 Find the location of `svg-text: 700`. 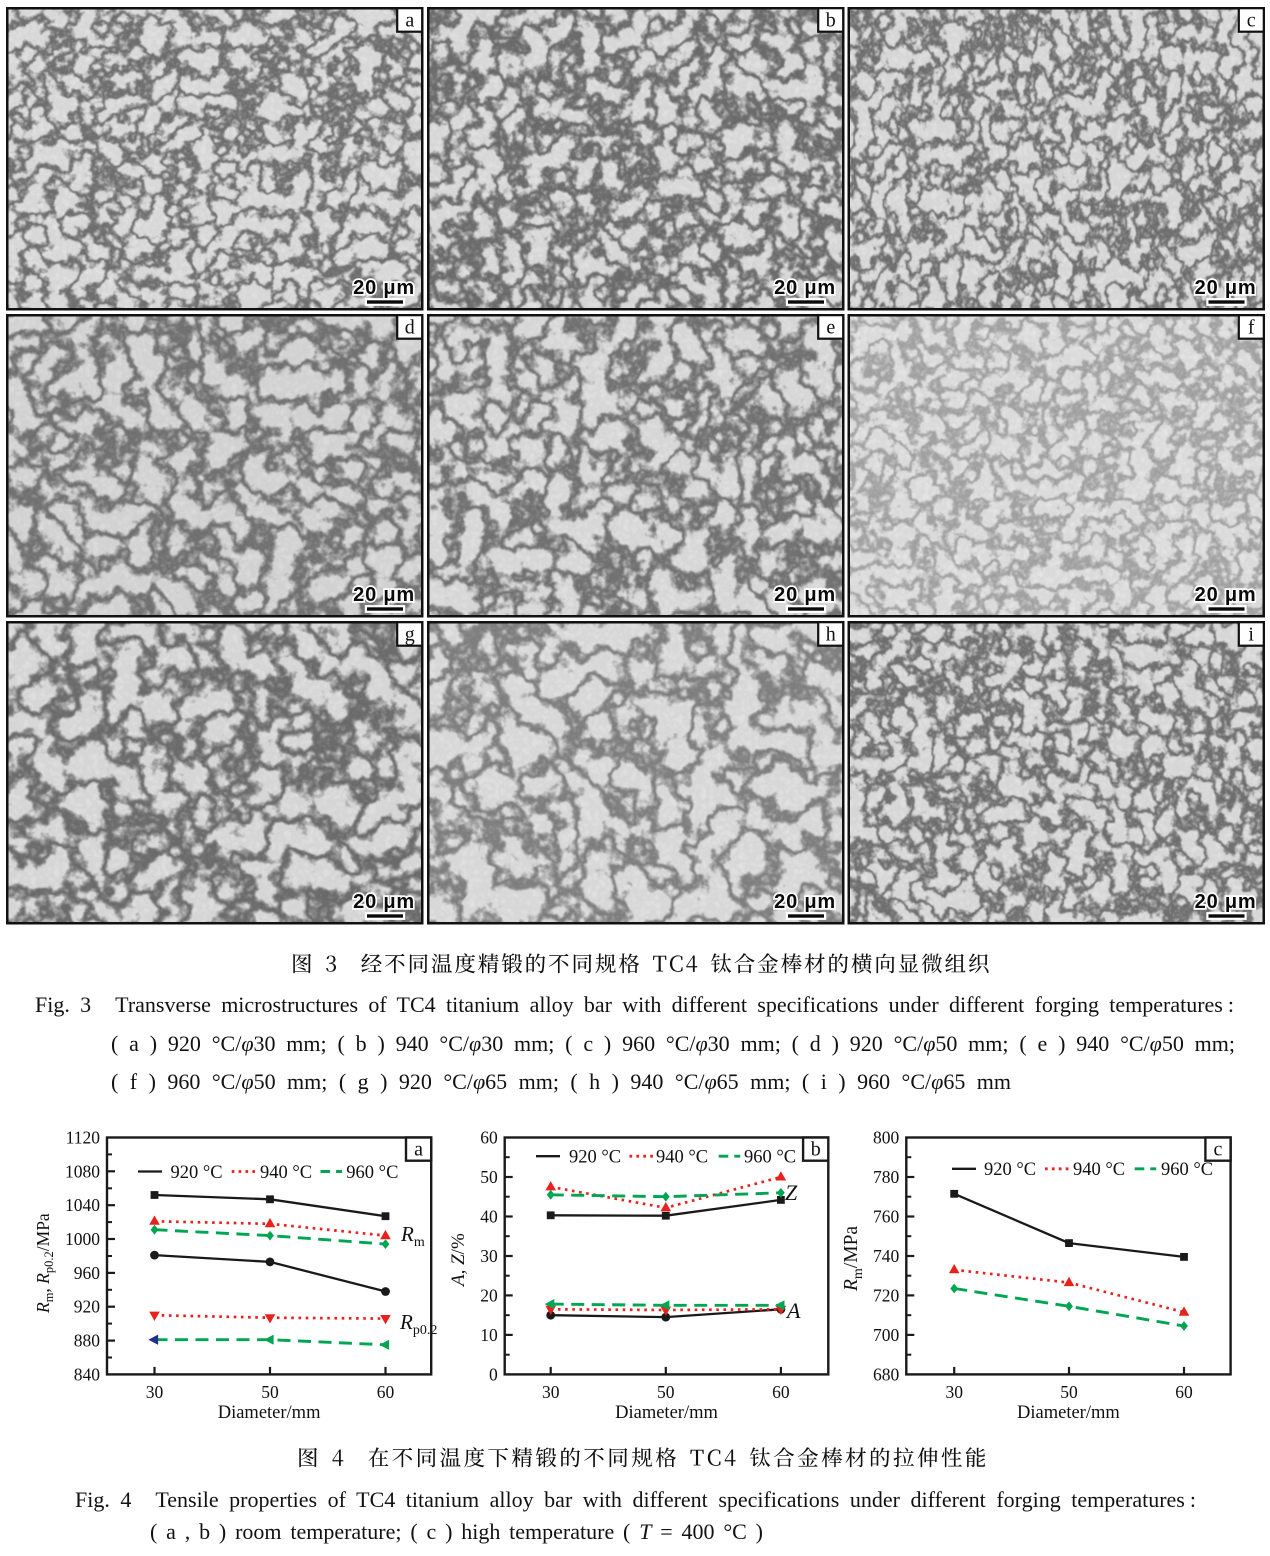

svg-text: 700 is located at coordinates (886, 1335).